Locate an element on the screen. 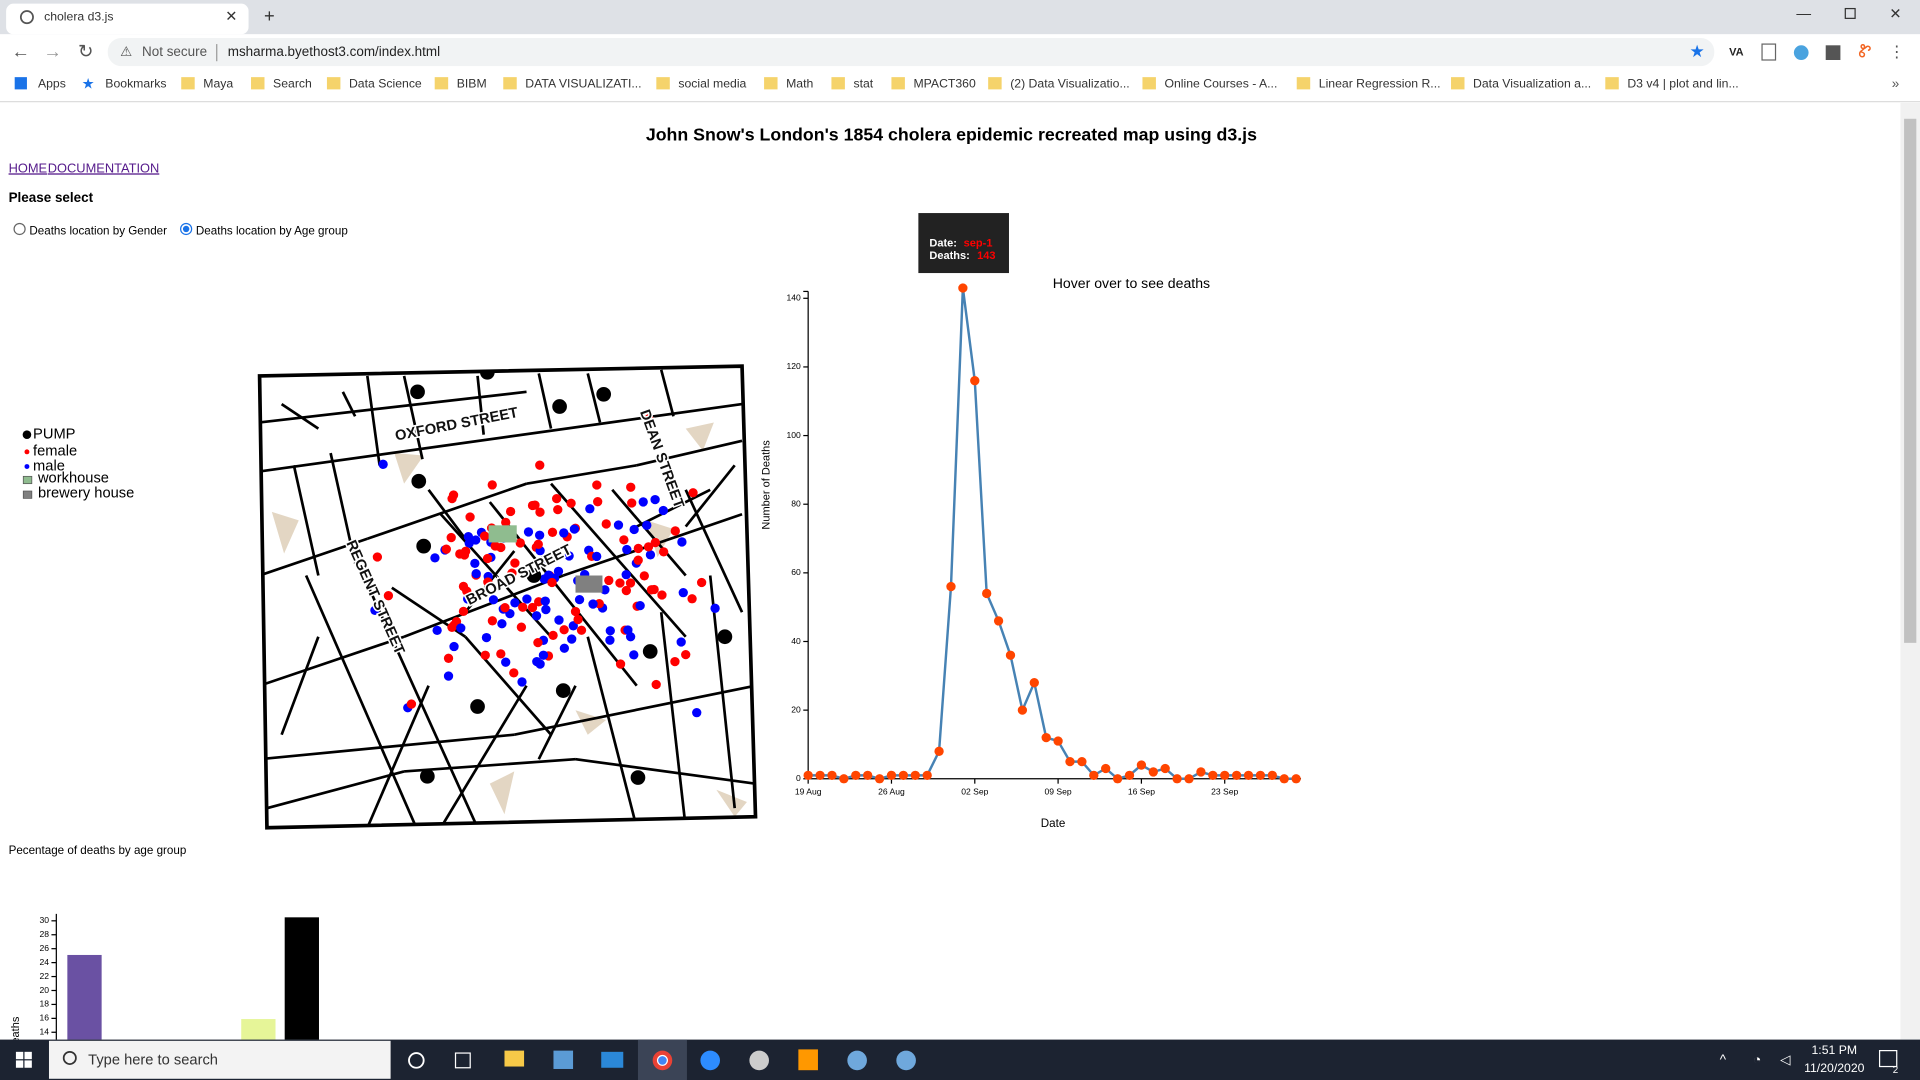 The width and height of the screenshot is (1920, 1080). more-bookmarks: » is located at coordinates (1895, 83).